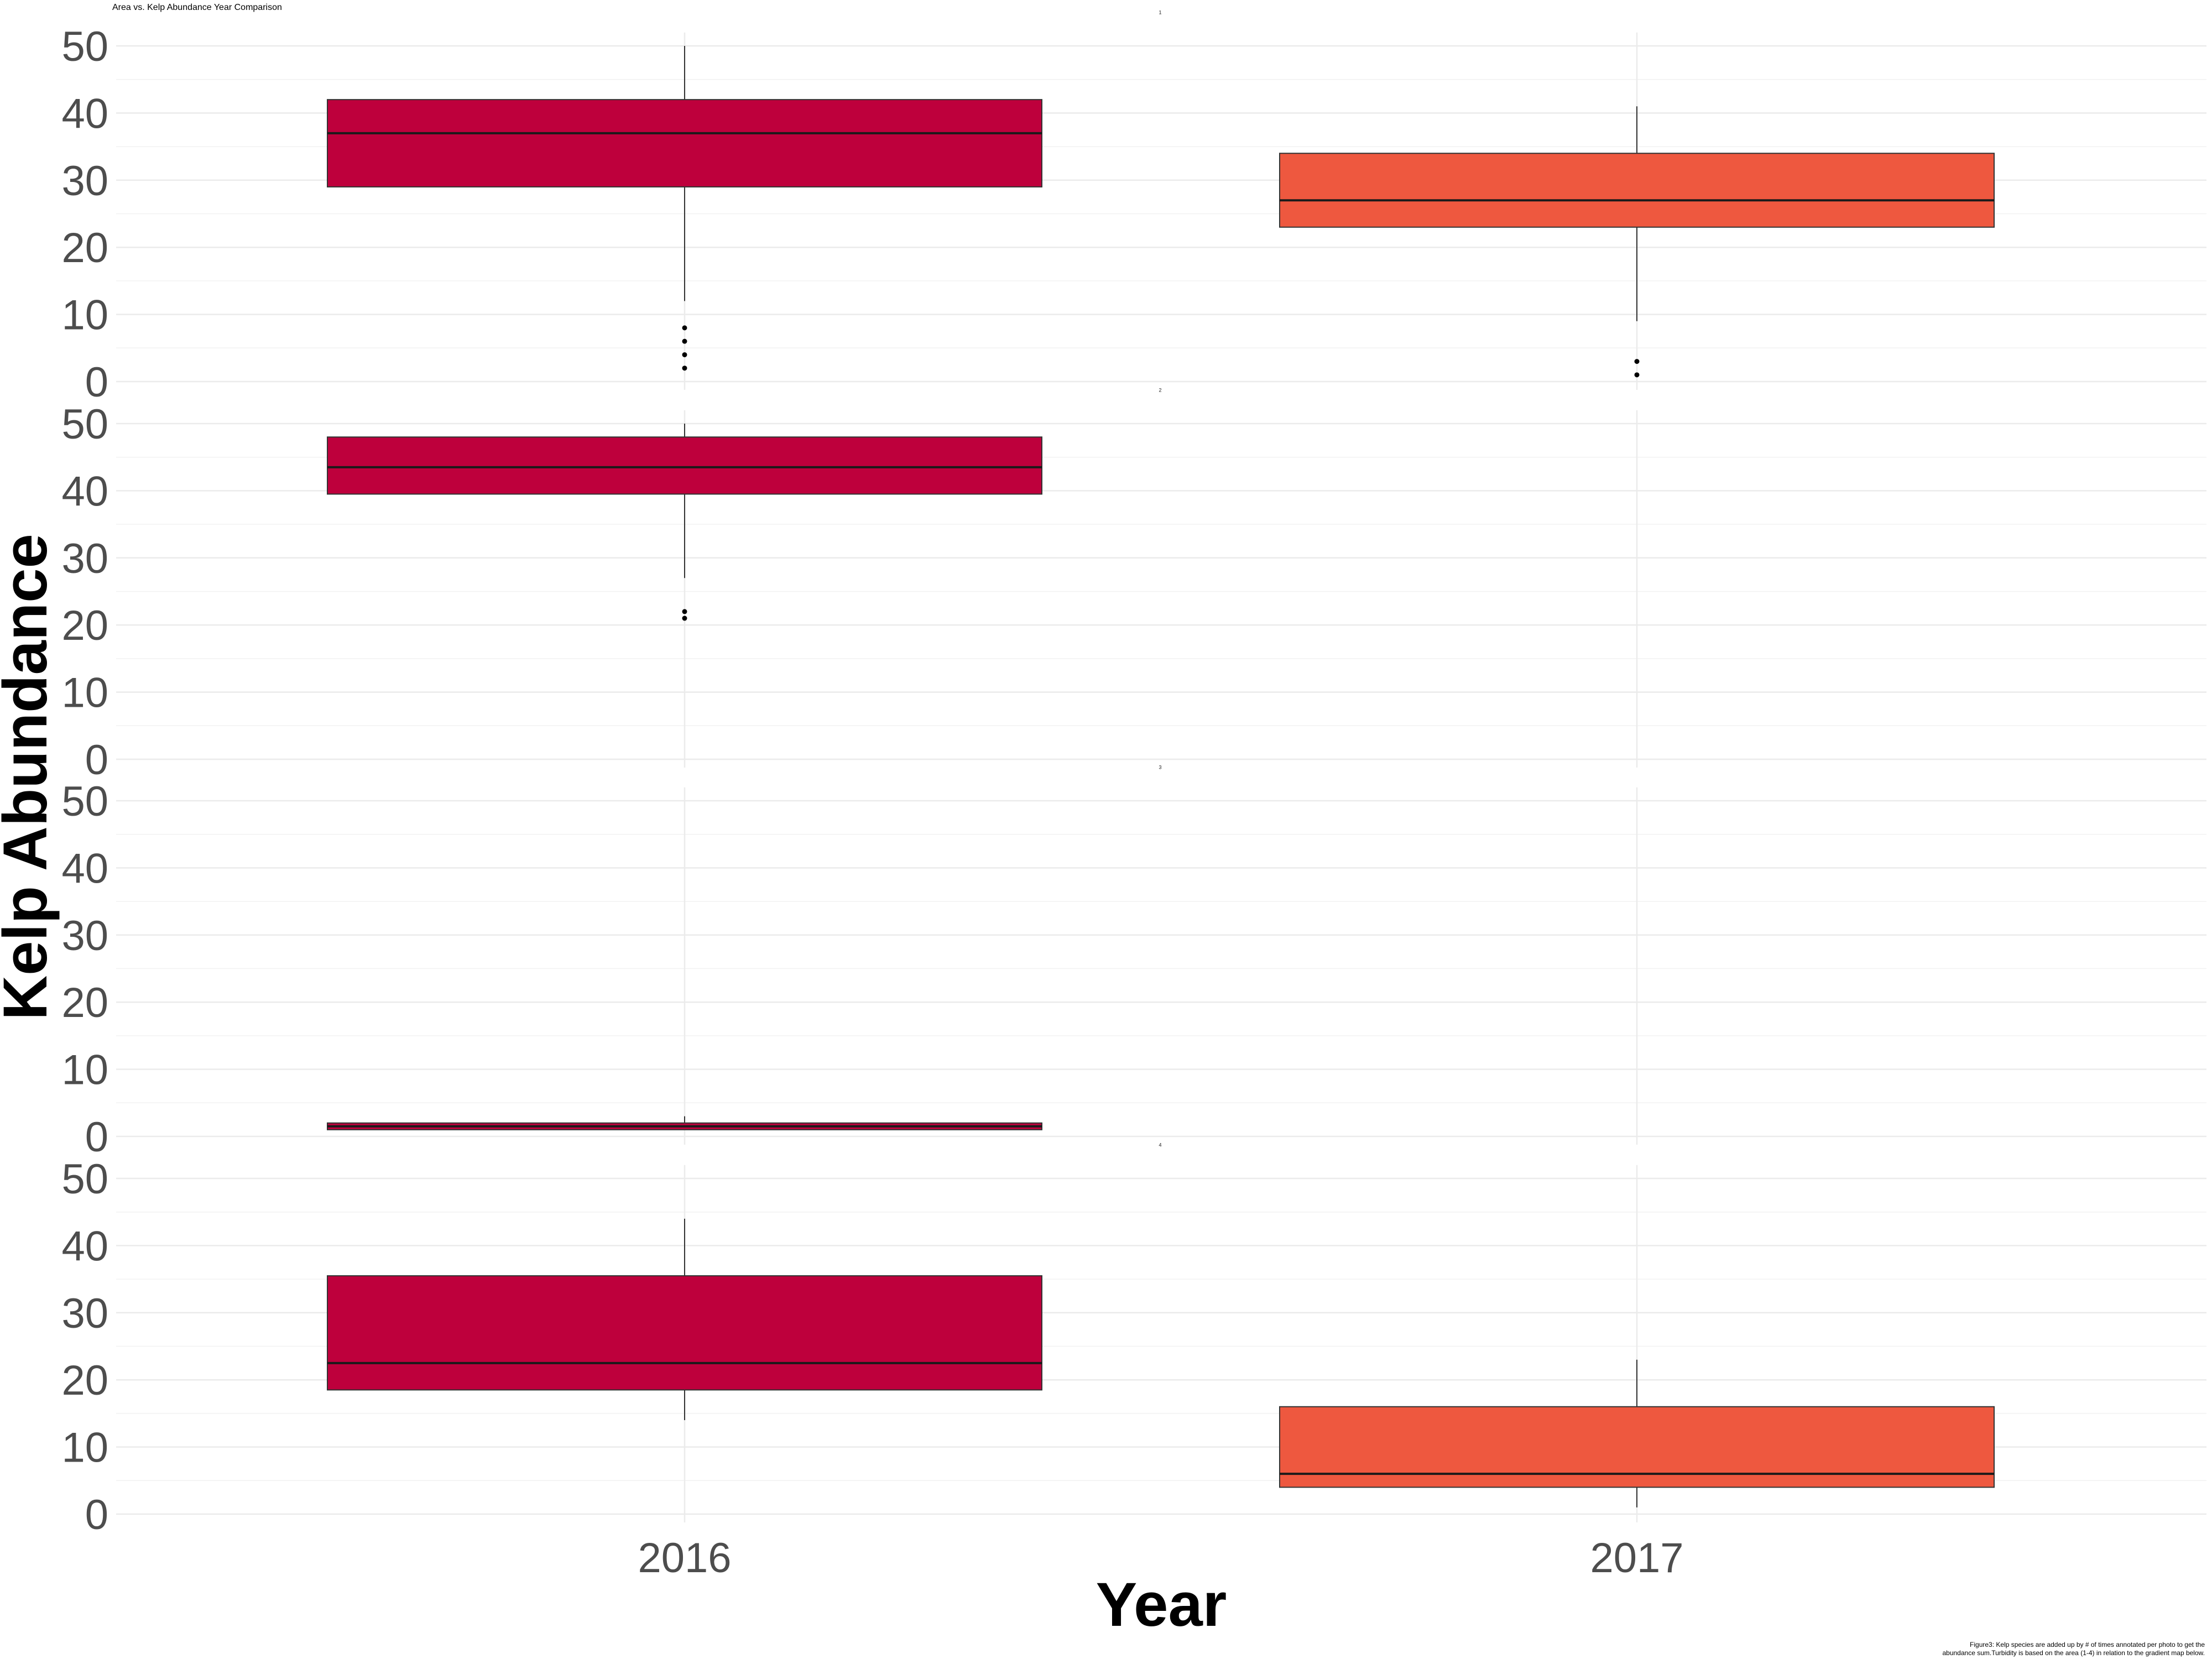 Image resolution: width=2212 pixels, height=1659 pixels. What do you see at coordinates (685, 1559) in the screenshot?
I see `x-tick-label: 2016` at bounding box center [685, 1559].